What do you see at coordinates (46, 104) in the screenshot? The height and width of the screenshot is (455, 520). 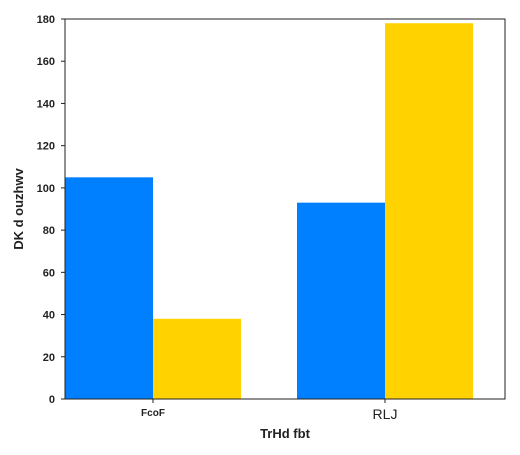 I see `y-tick-label: 140` at bounding box center [46, 104].